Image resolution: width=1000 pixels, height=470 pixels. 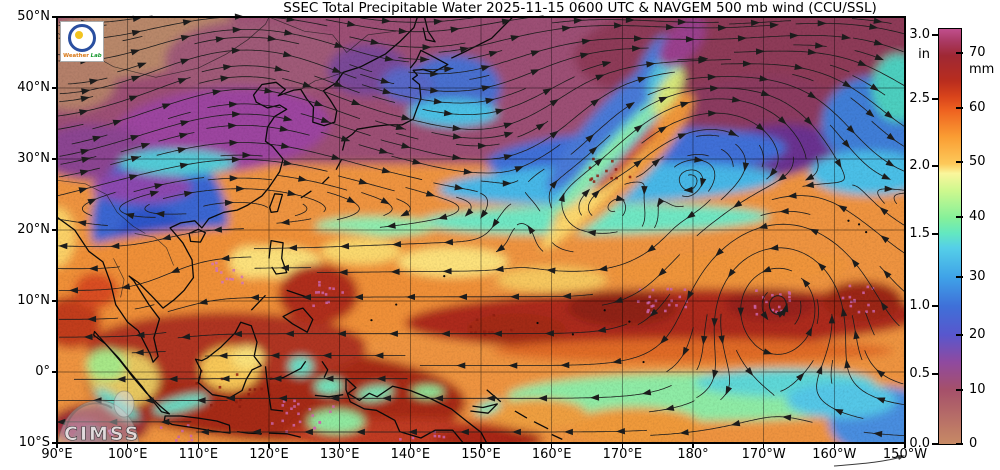 What do you see at coordinates (82, 41) in the screenshot?
I see `weather-lab-logo: Weather Lab` at bounding box center [82, 41].